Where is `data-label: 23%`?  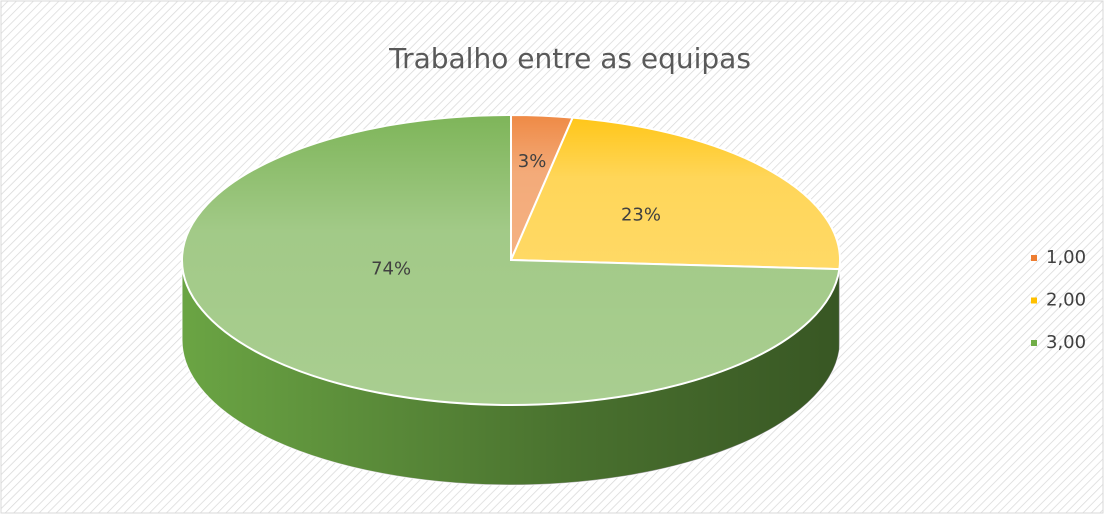
data-label: 23% is located at coordinates (641, 215).